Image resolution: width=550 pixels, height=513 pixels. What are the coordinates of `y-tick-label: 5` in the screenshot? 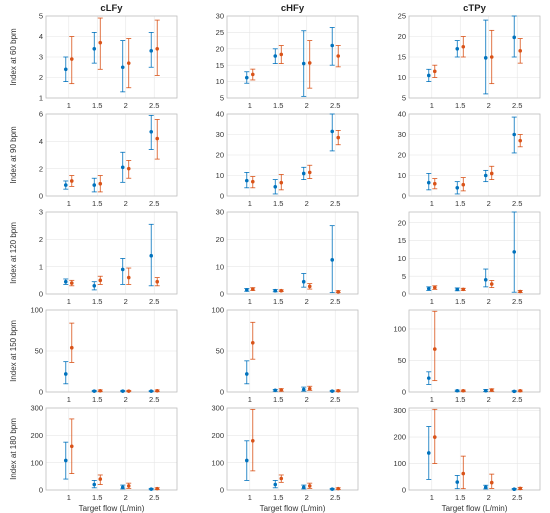 It's located at (222, 98).